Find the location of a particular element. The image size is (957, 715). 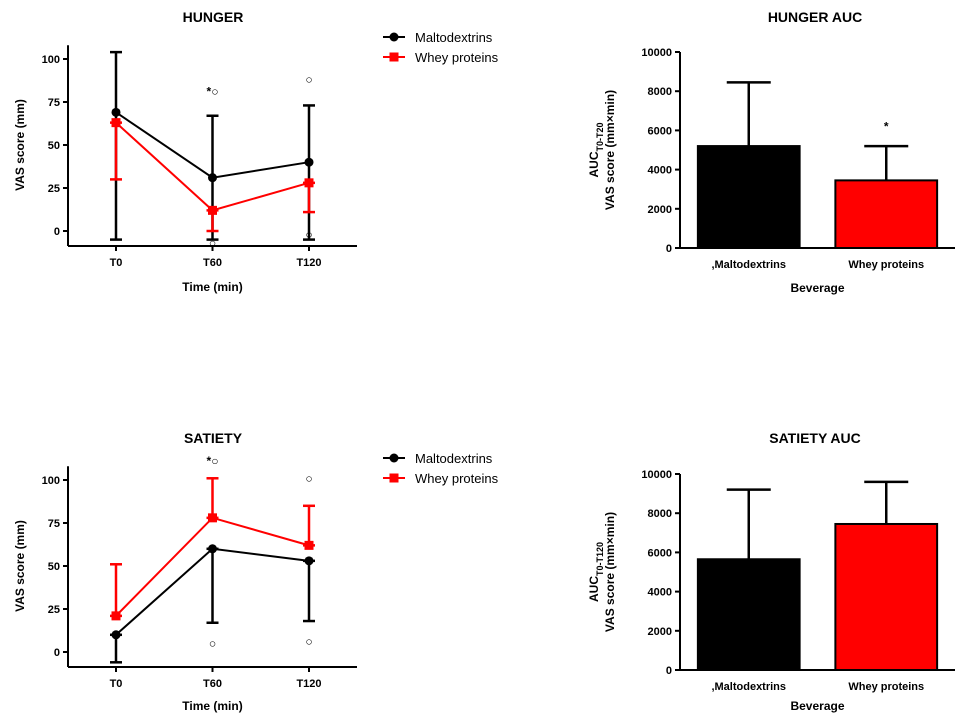

y-axis-label-line1: AUCT0-T120 is located at coordinates (596, 572).